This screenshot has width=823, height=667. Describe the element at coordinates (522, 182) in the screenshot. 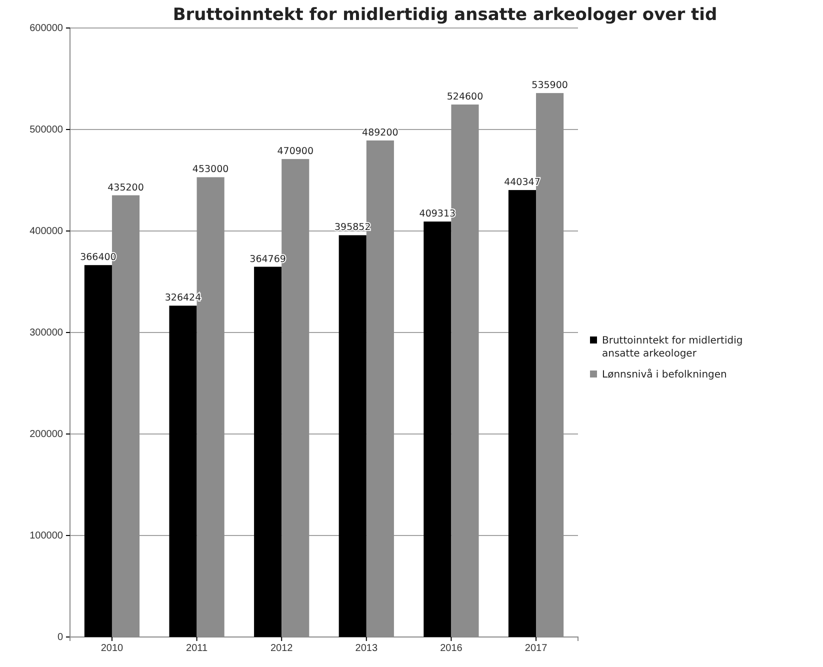

I see `data-label: 440347` at that location.